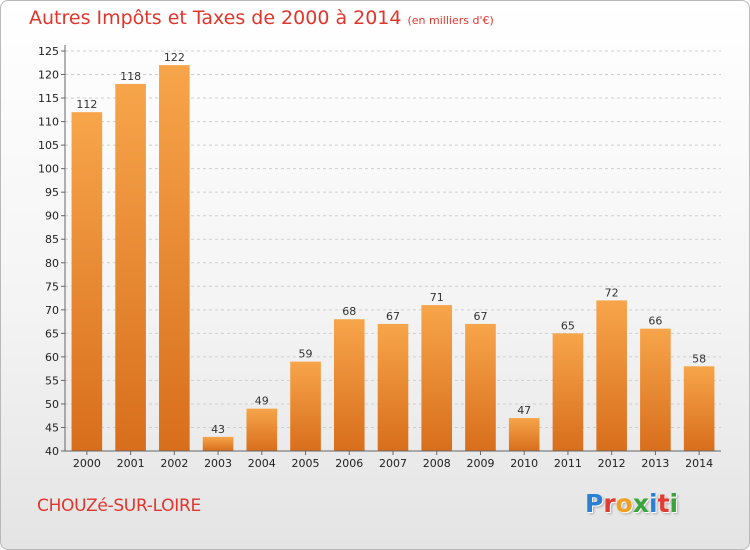 The width and height of the screenshot is (750, 550). Describe the element at coordinates (215, 18) in the screenshot. I see `title-text: Autres Impôts et Taxes de 2000 à 2014` at that location.